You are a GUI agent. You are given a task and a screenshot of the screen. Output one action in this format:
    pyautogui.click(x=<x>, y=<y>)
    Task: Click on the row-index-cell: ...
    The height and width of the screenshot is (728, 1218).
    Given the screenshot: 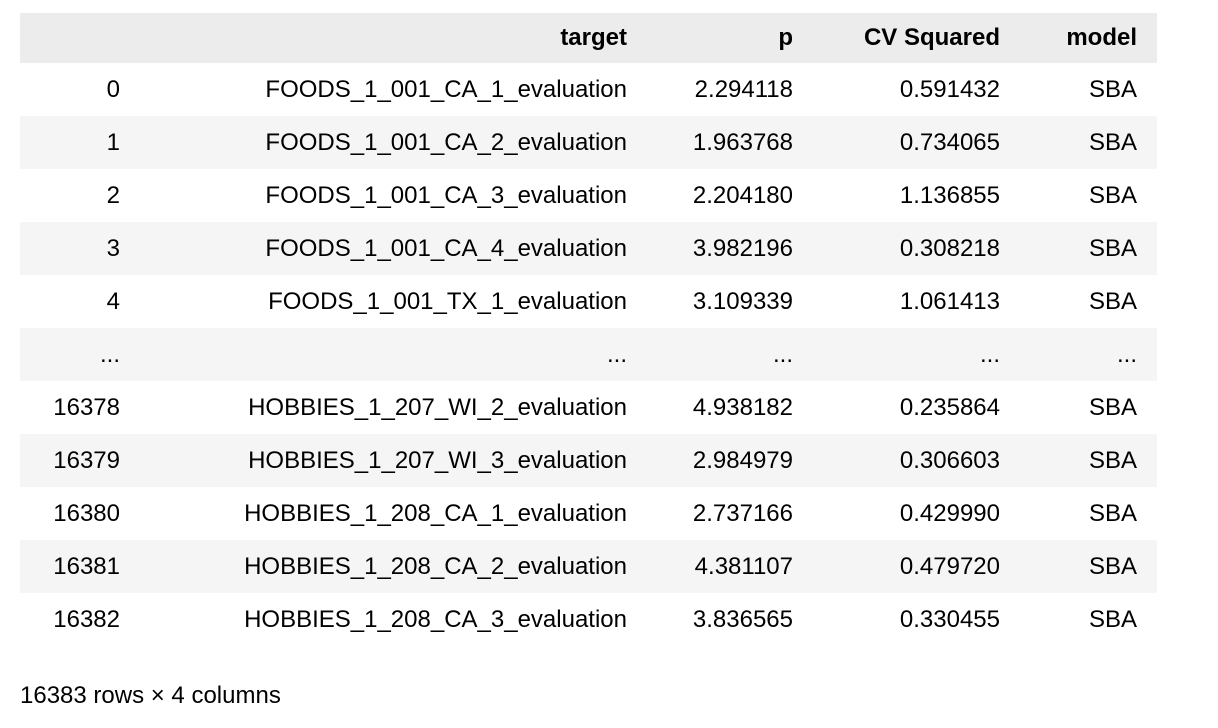 What is the action you would take?
    pyautogui.click(x=109, y=354)
    